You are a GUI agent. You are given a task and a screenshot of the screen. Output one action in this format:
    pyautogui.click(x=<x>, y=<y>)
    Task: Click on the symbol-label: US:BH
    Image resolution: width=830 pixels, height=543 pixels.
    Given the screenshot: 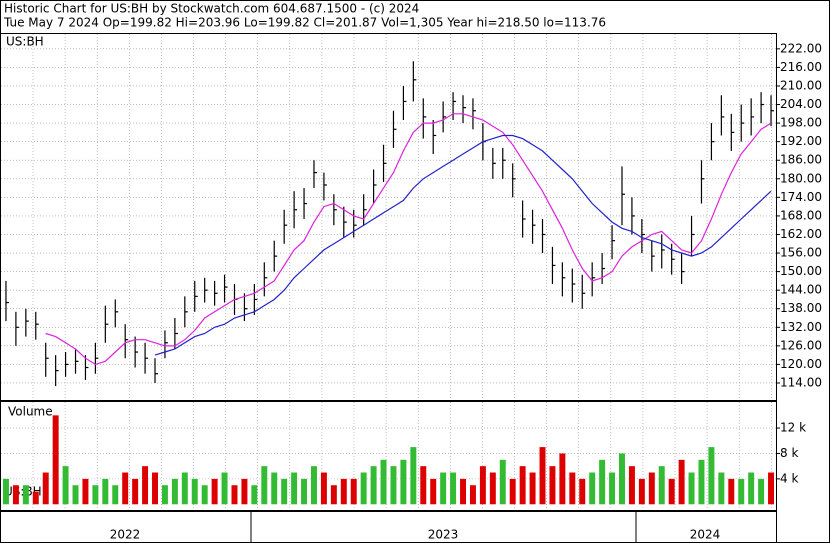 What is the action you would take?
    pyautogui.click(x=25, y=42)
    